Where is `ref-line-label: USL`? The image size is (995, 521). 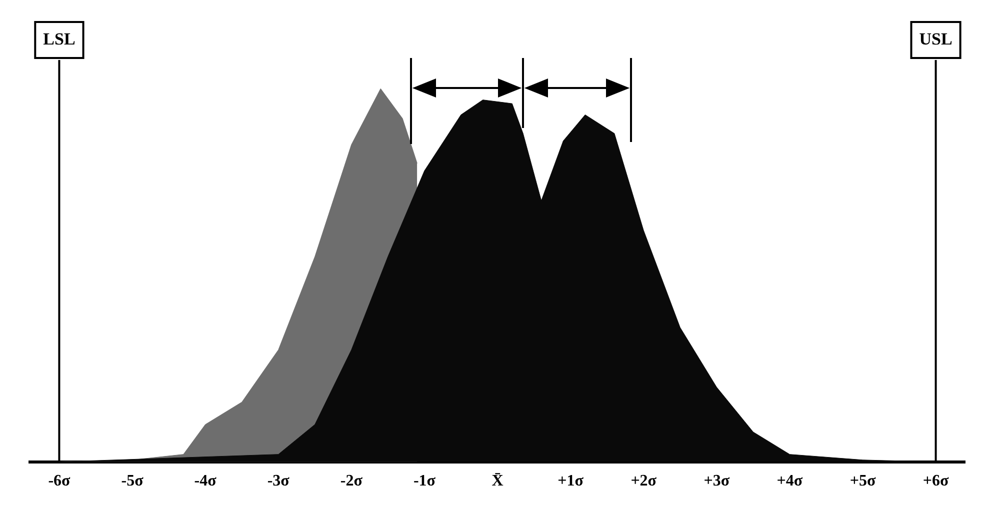 ref-line-label: USL is located at coordinates (935, 38).